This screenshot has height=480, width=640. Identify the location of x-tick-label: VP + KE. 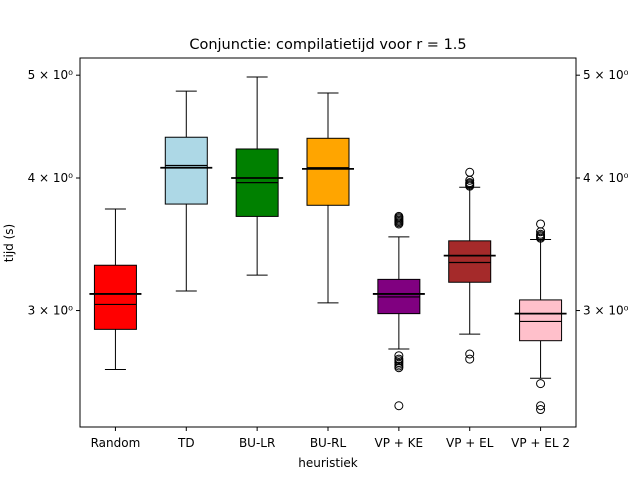
(399, 443).